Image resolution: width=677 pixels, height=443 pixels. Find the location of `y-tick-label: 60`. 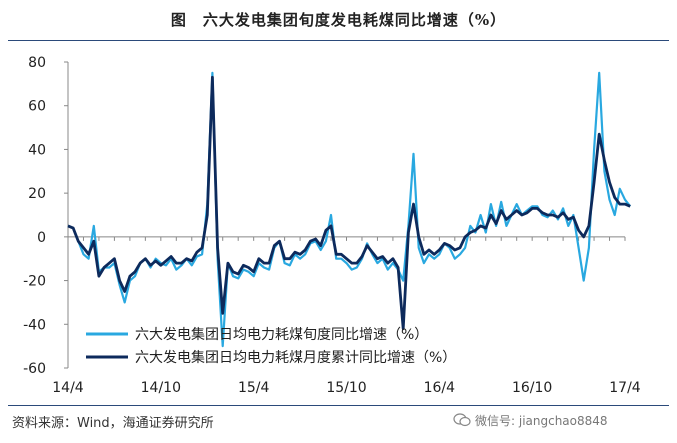

y-tick-label: 60 is located at coordinates (37, 107).